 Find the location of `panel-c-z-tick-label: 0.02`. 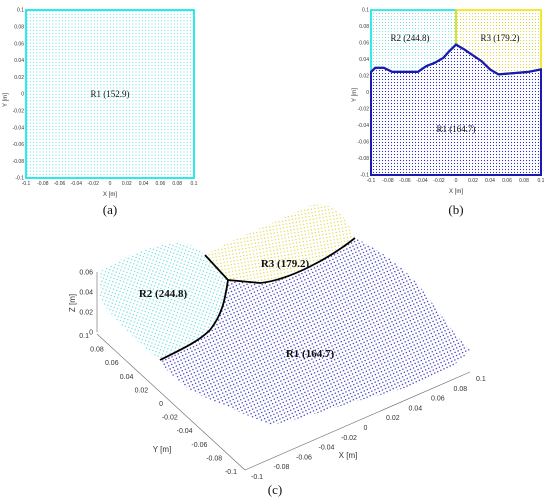

panel-c-z-tick-label: 0.02 is located at coordinates (86, 313).